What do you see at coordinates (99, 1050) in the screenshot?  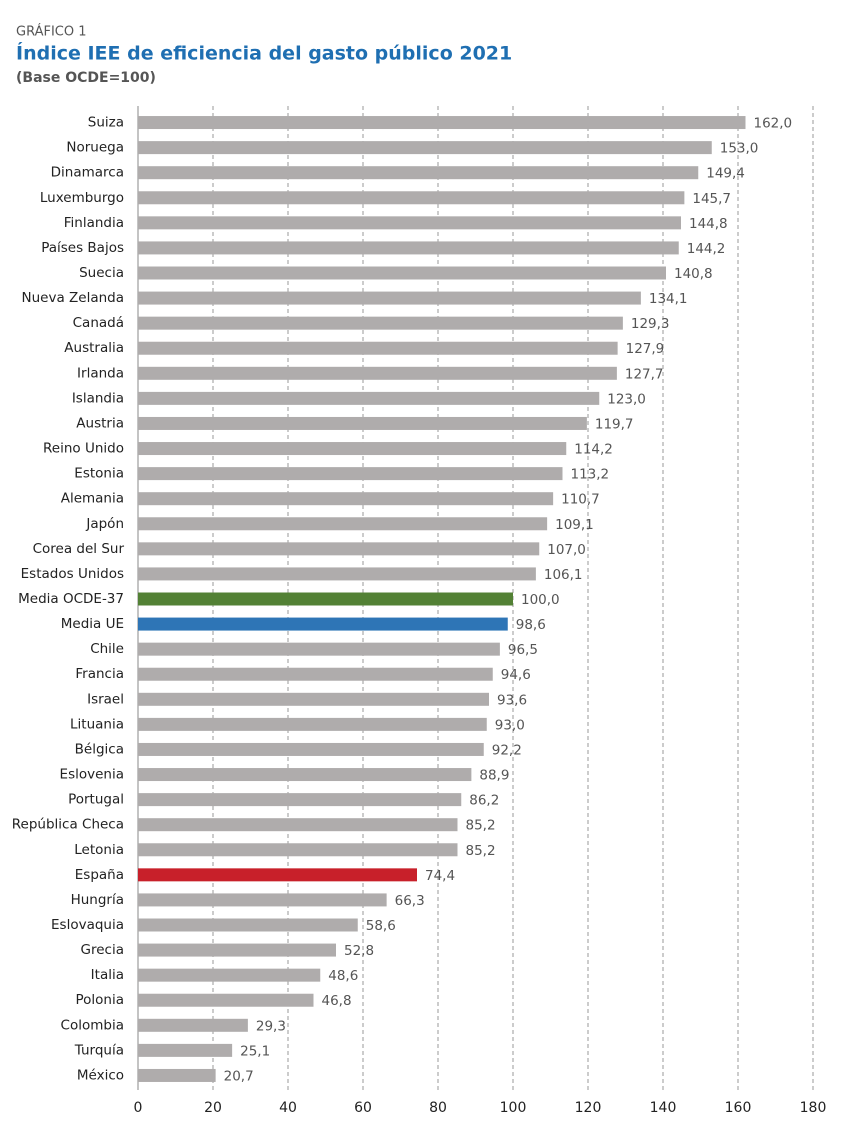 I see `y-tick-label: Turquía` at bounding box center [99, 1050].